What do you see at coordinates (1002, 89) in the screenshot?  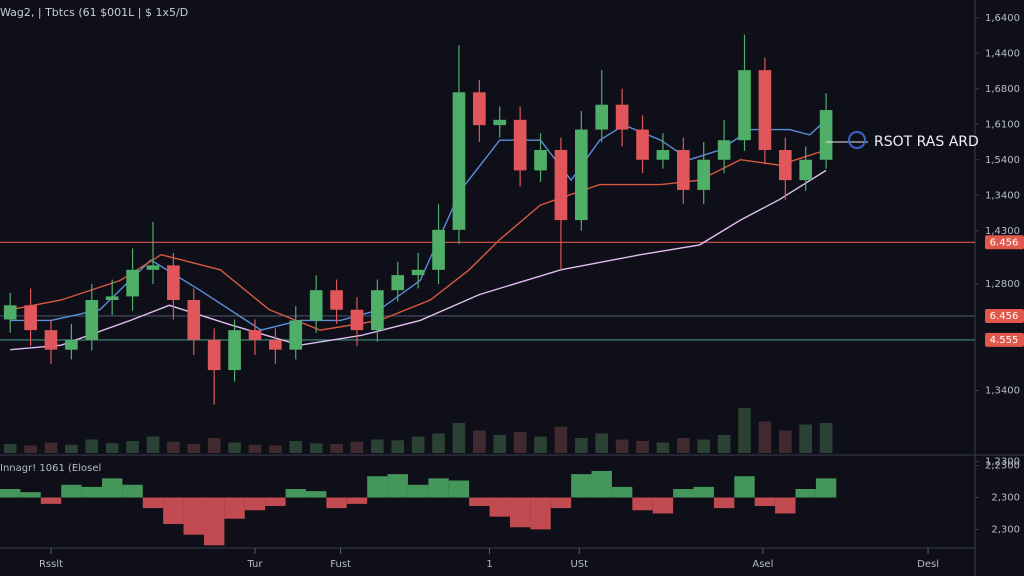 I see `y-tick-label: 1,6800` at bounding box center [1002, 89].